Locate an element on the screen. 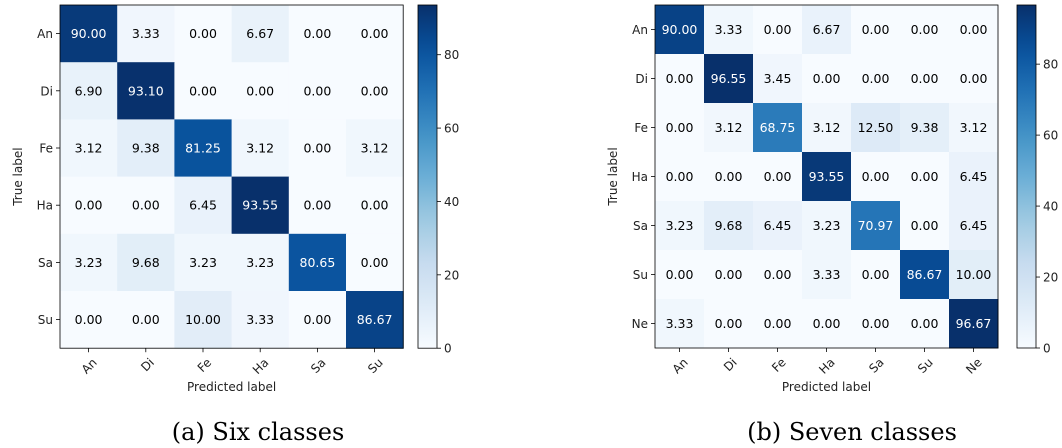 Image resolution: width=1062 pixels, height=448 pixels. x-tick-label: Sa is located at coordinates (876, 365).